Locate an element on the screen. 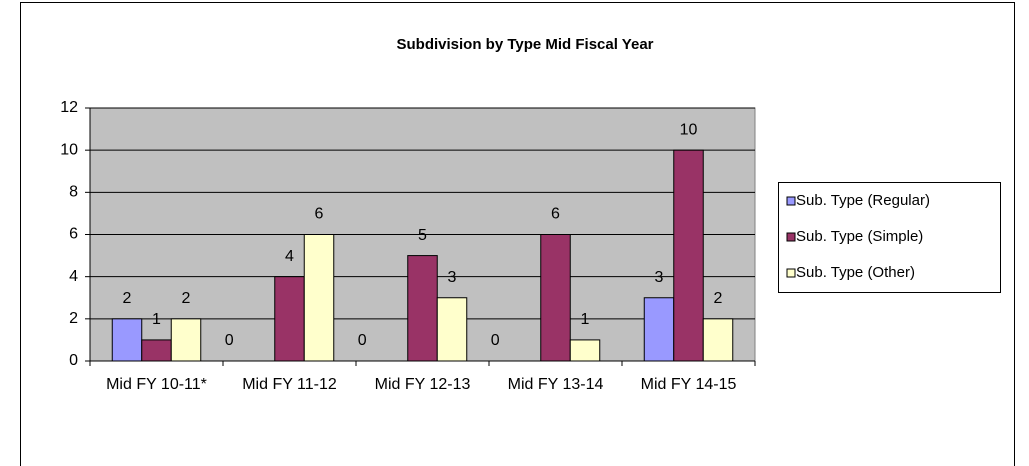 The image size is (1029, 466). y-tick-label: 2 is located at coordinates (73, 318).